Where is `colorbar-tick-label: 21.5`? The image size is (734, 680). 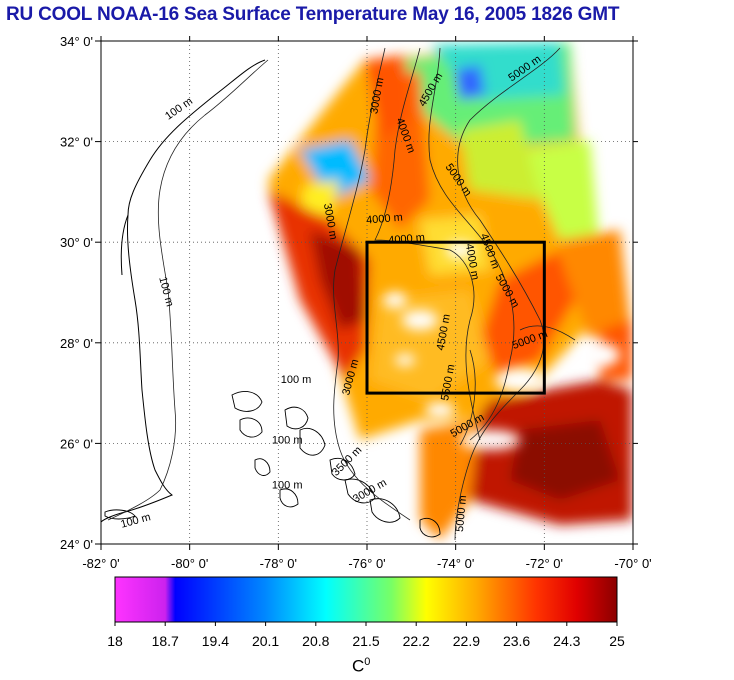
colorbar-tick-label: 21.5 is located at coordinates (365, 641).